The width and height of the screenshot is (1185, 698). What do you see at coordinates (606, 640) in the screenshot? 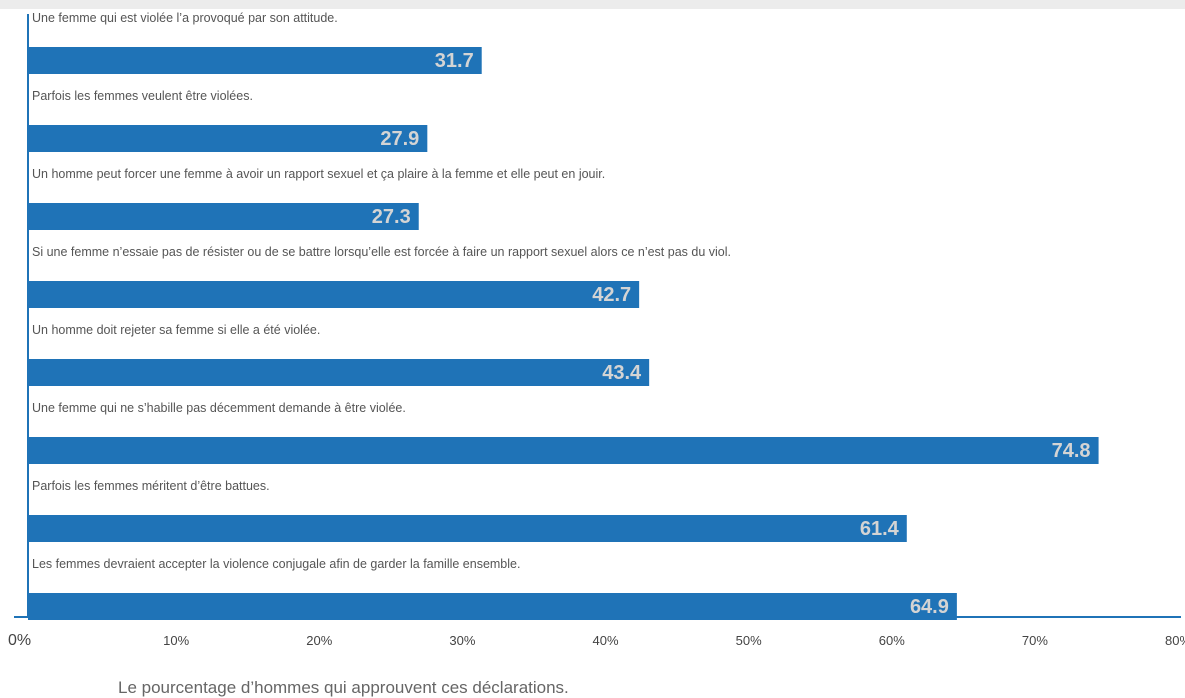
I see `x-tick-label: 40%` at bounding box center [606, 640].